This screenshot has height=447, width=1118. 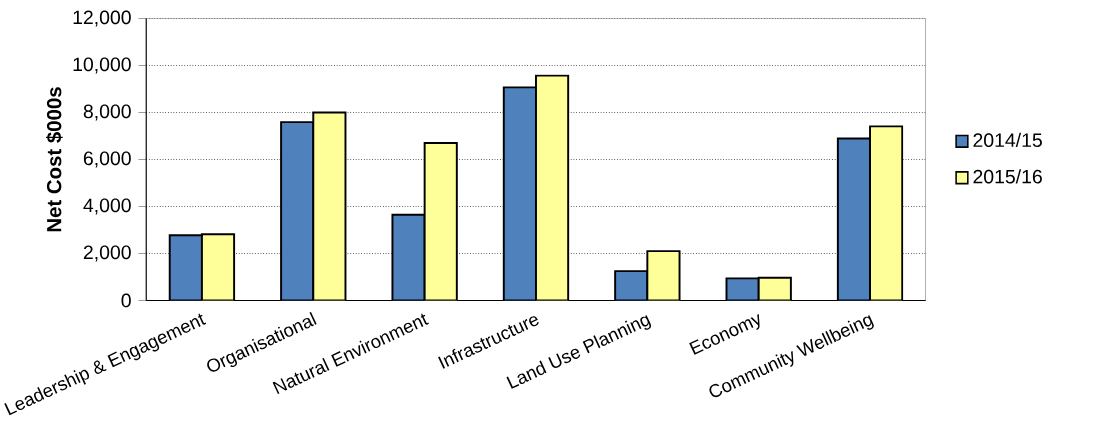 What do you see at coordinates (102, 65) in the screenshot?
I see `y-tick-label: 10,000` at bounding box center [102, 65].